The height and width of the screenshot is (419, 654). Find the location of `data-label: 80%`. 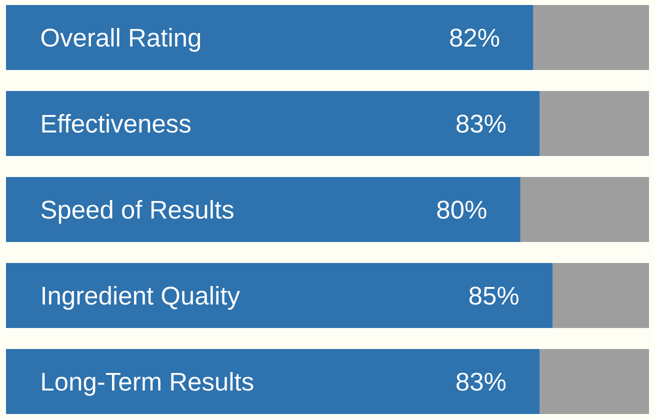

data-label: 80% is located at coordinates (461, 209).